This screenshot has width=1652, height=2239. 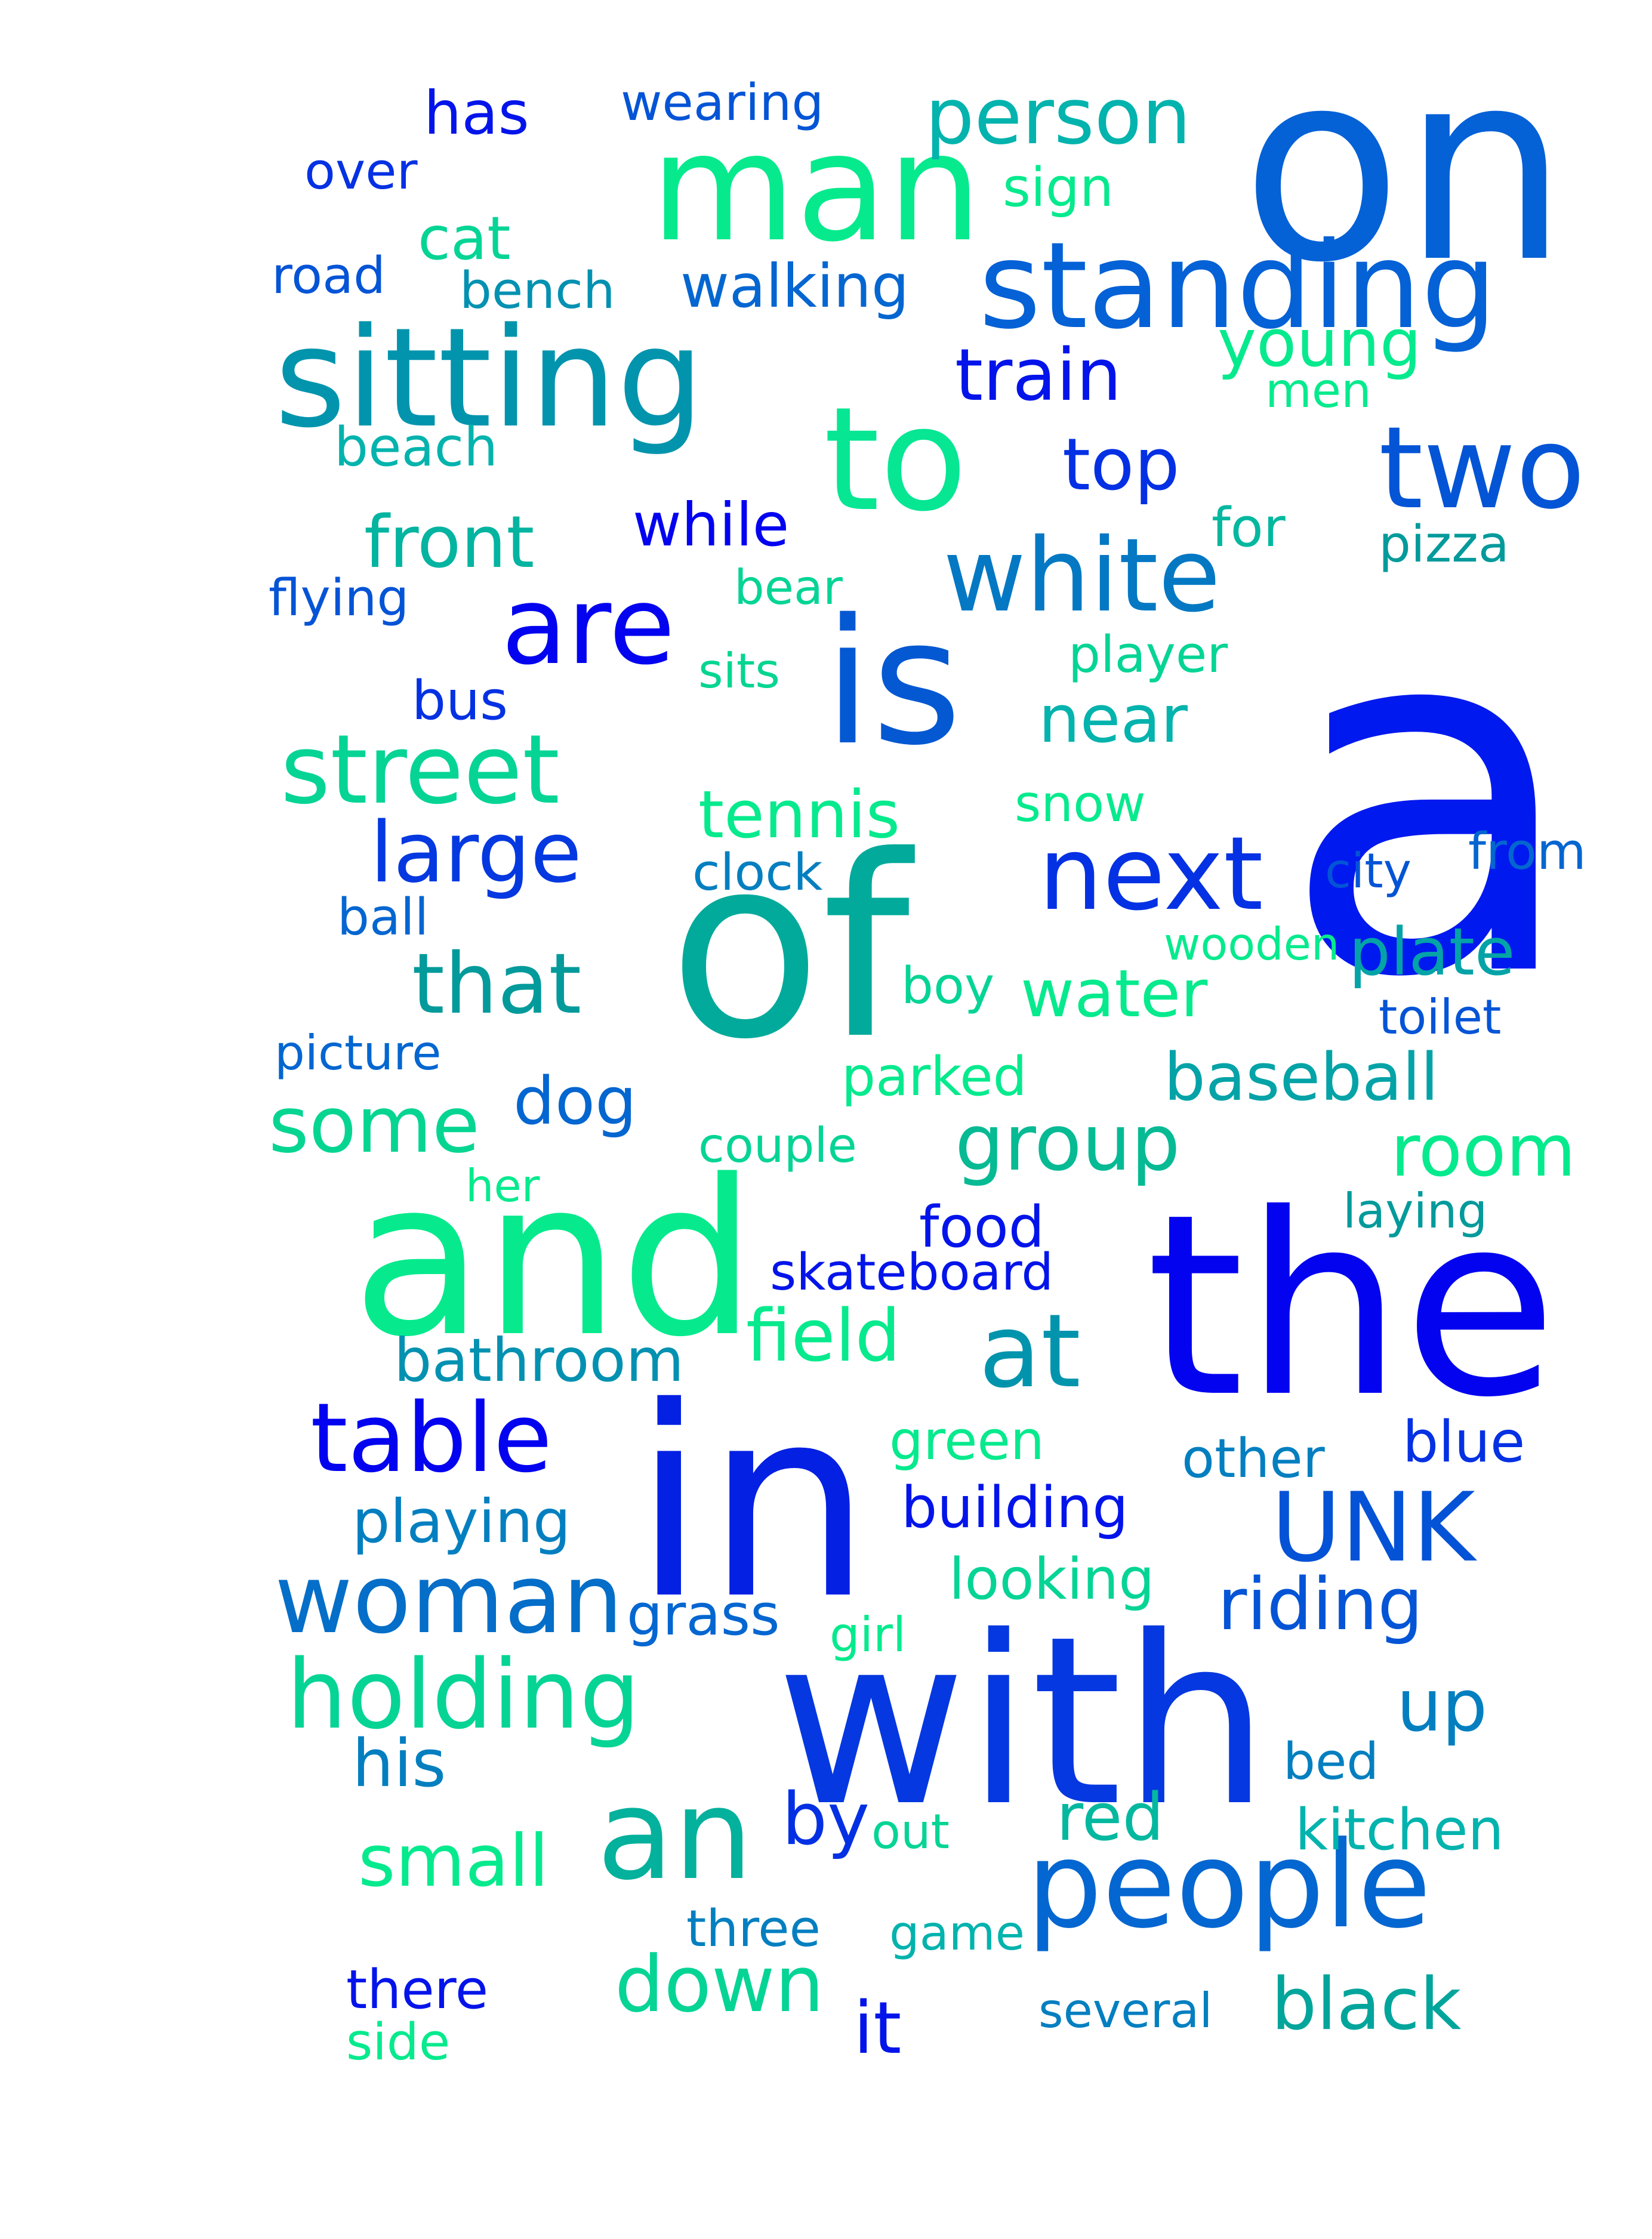 What do you see at coordinates (981, 1227) in the screenshot?
I see `word-food: food` at bounding box center [981, 1227].